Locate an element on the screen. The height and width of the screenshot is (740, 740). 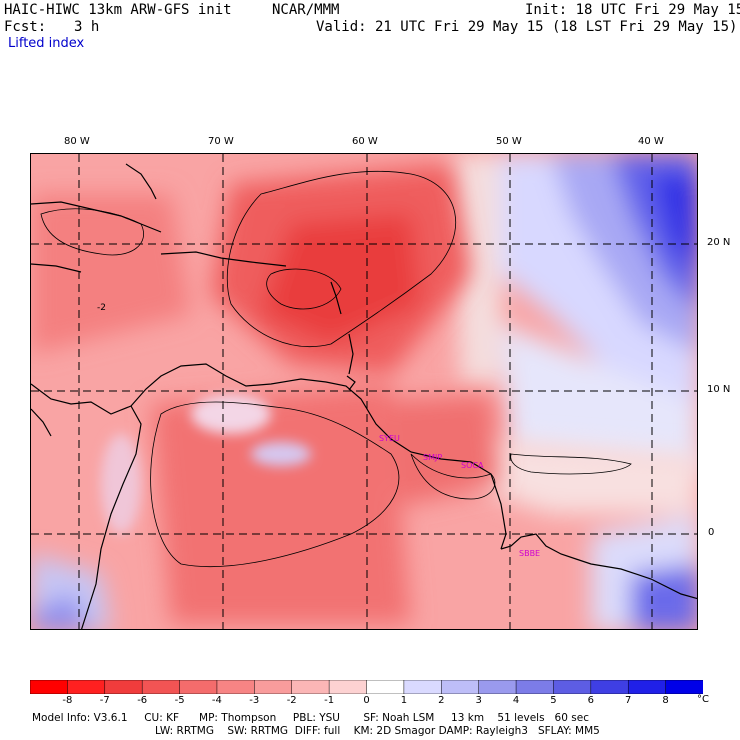
forecast-hour: 3 h is located at coordinates (87, 27).